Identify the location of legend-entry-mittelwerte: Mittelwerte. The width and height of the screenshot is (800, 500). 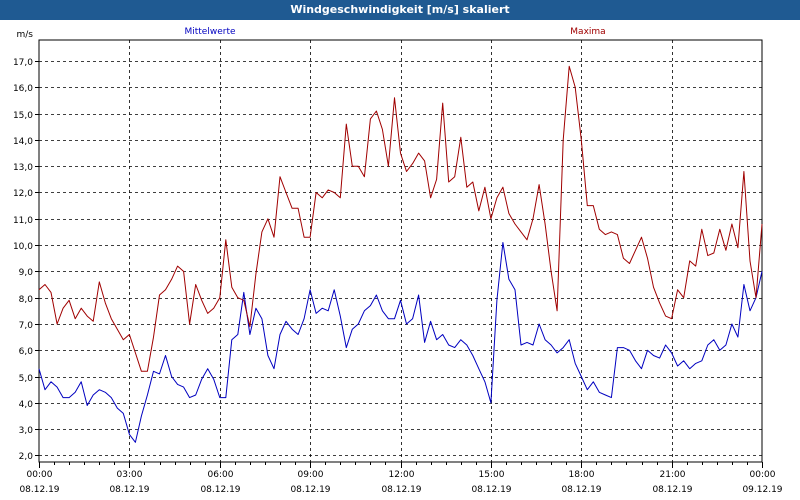
(209, 32).